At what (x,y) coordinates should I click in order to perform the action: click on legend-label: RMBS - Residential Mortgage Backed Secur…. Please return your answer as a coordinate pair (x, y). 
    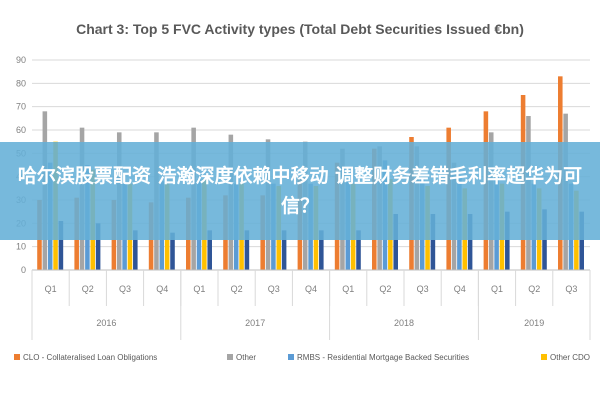
    Looking at the image, I should click on (383, 357).